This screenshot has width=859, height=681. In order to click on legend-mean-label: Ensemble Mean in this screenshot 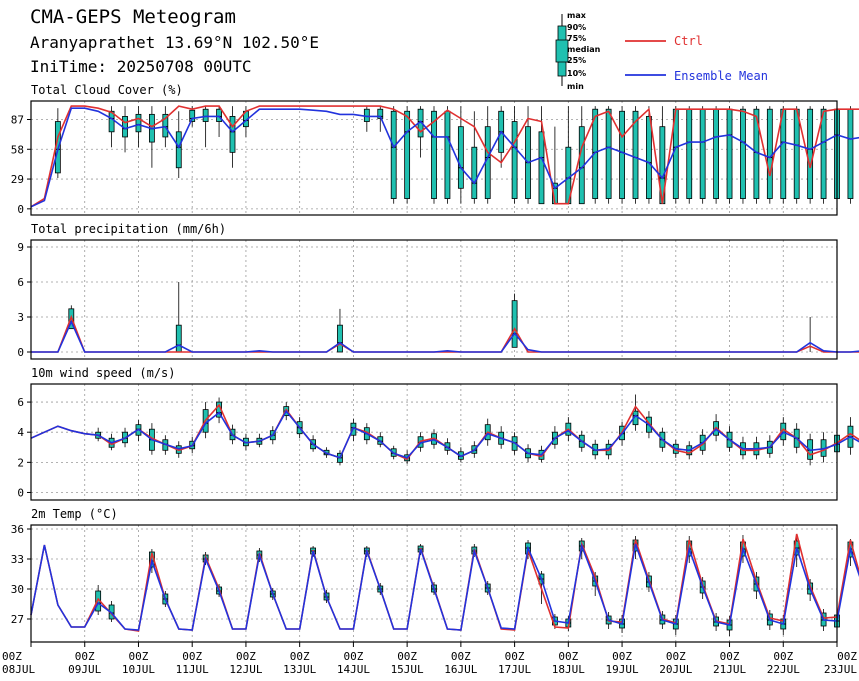, I will do `click(721, 76)`.